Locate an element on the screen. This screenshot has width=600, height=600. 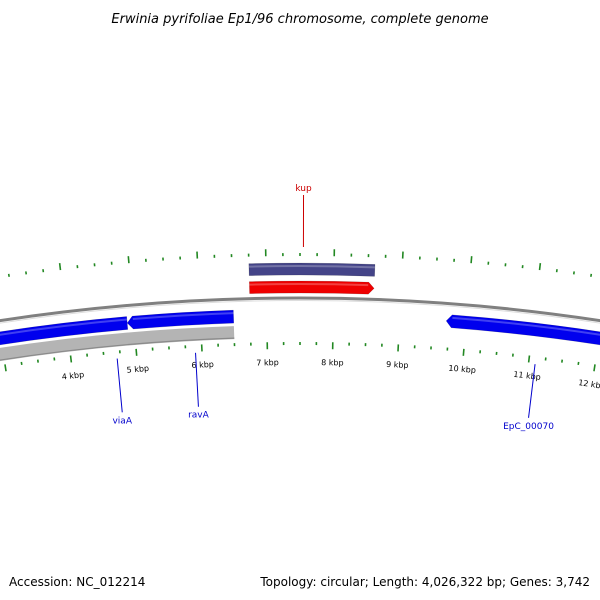
scale-label: 7 kbp is located at coordinates (267, 362).